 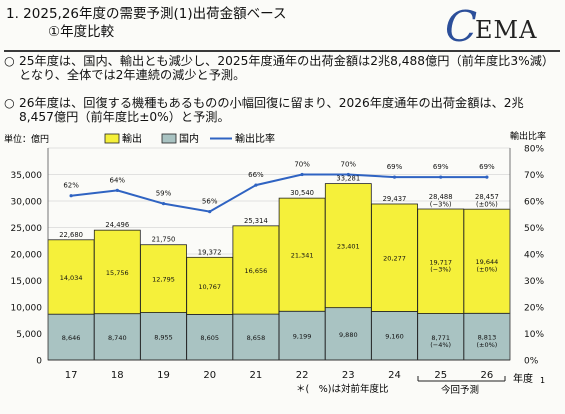 What do you see at coordinates (29, 335) in the screenshot?
I see `y-tick-label: 5,000` at bounding box center [29, 335].